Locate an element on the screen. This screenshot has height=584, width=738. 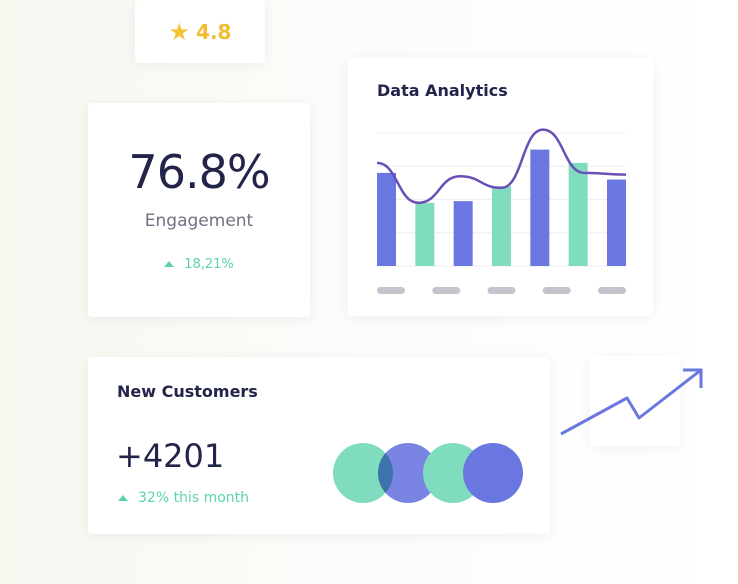
bar-chart is located at coordinates (501, 211).